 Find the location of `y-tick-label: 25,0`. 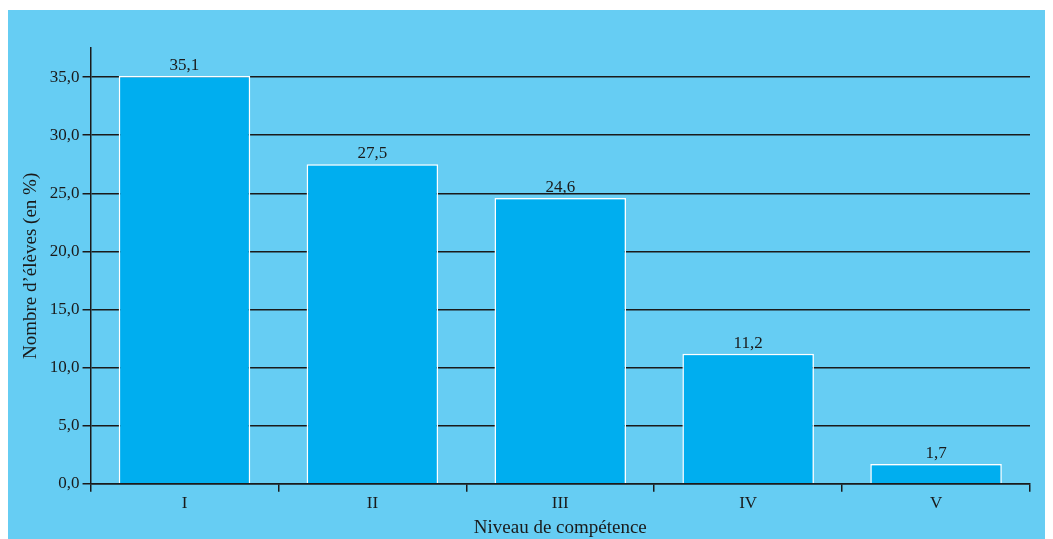

y-tick-label: 25,0 is located at coordinates (64, 192).